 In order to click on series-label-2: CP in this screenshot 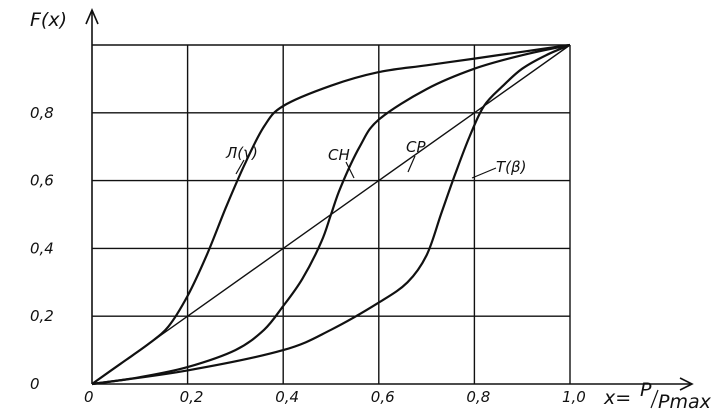, I will do `click(416, 147)`.